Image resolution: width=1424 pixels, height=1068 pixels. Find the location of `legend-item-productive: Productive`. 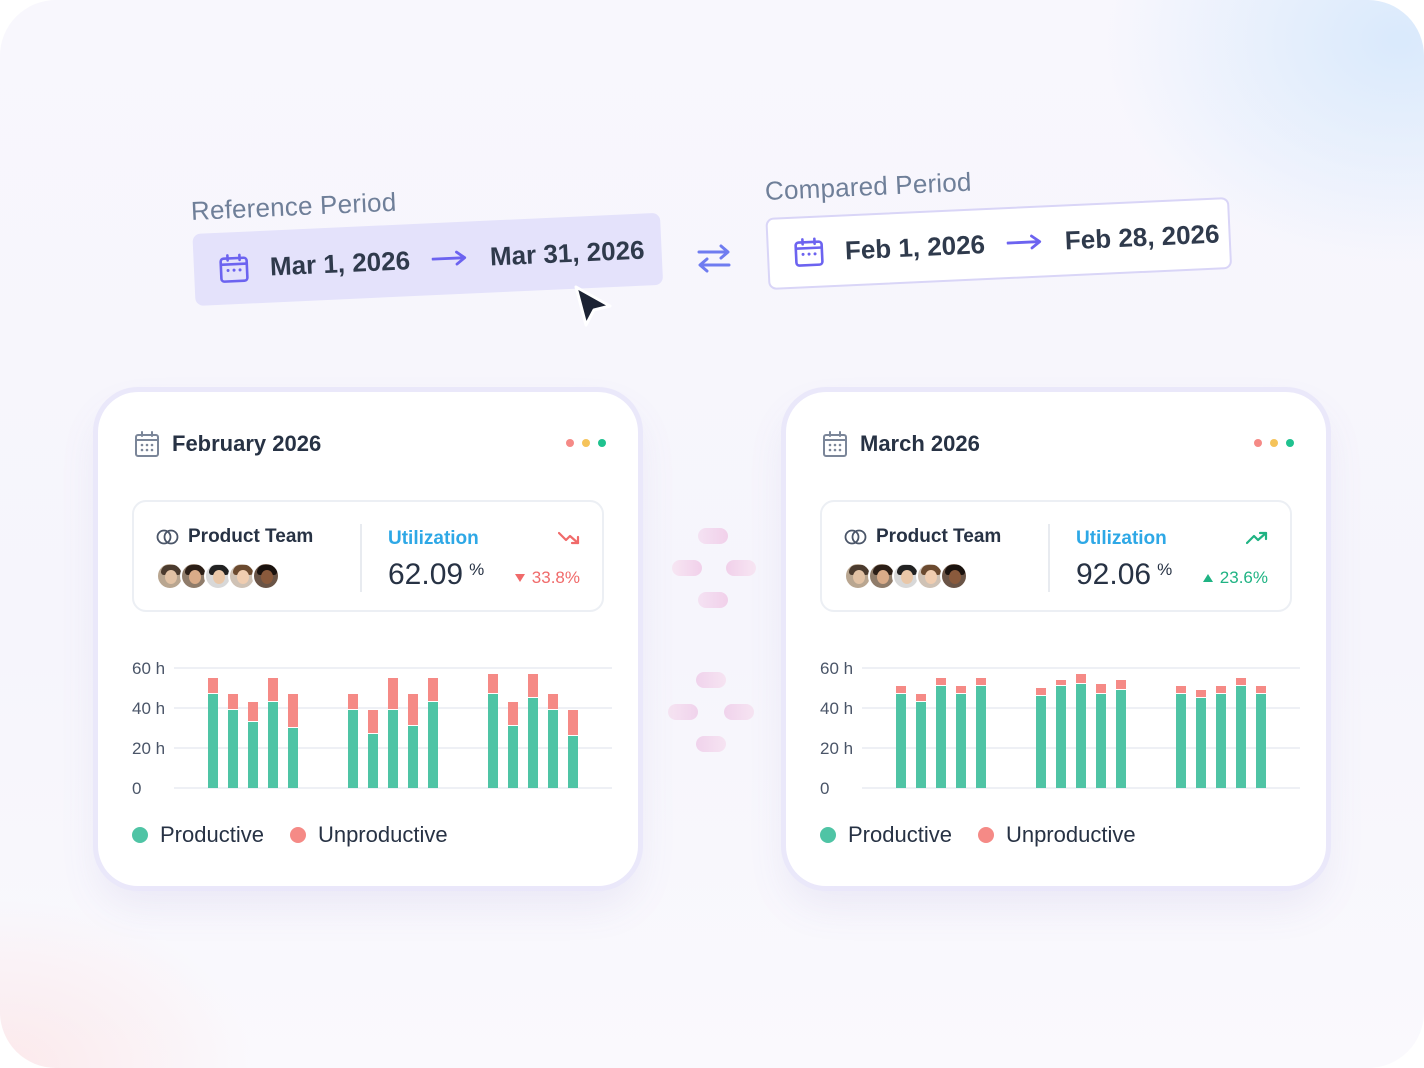

legend-item-productive: Productive is located at coordinates (198, 835).